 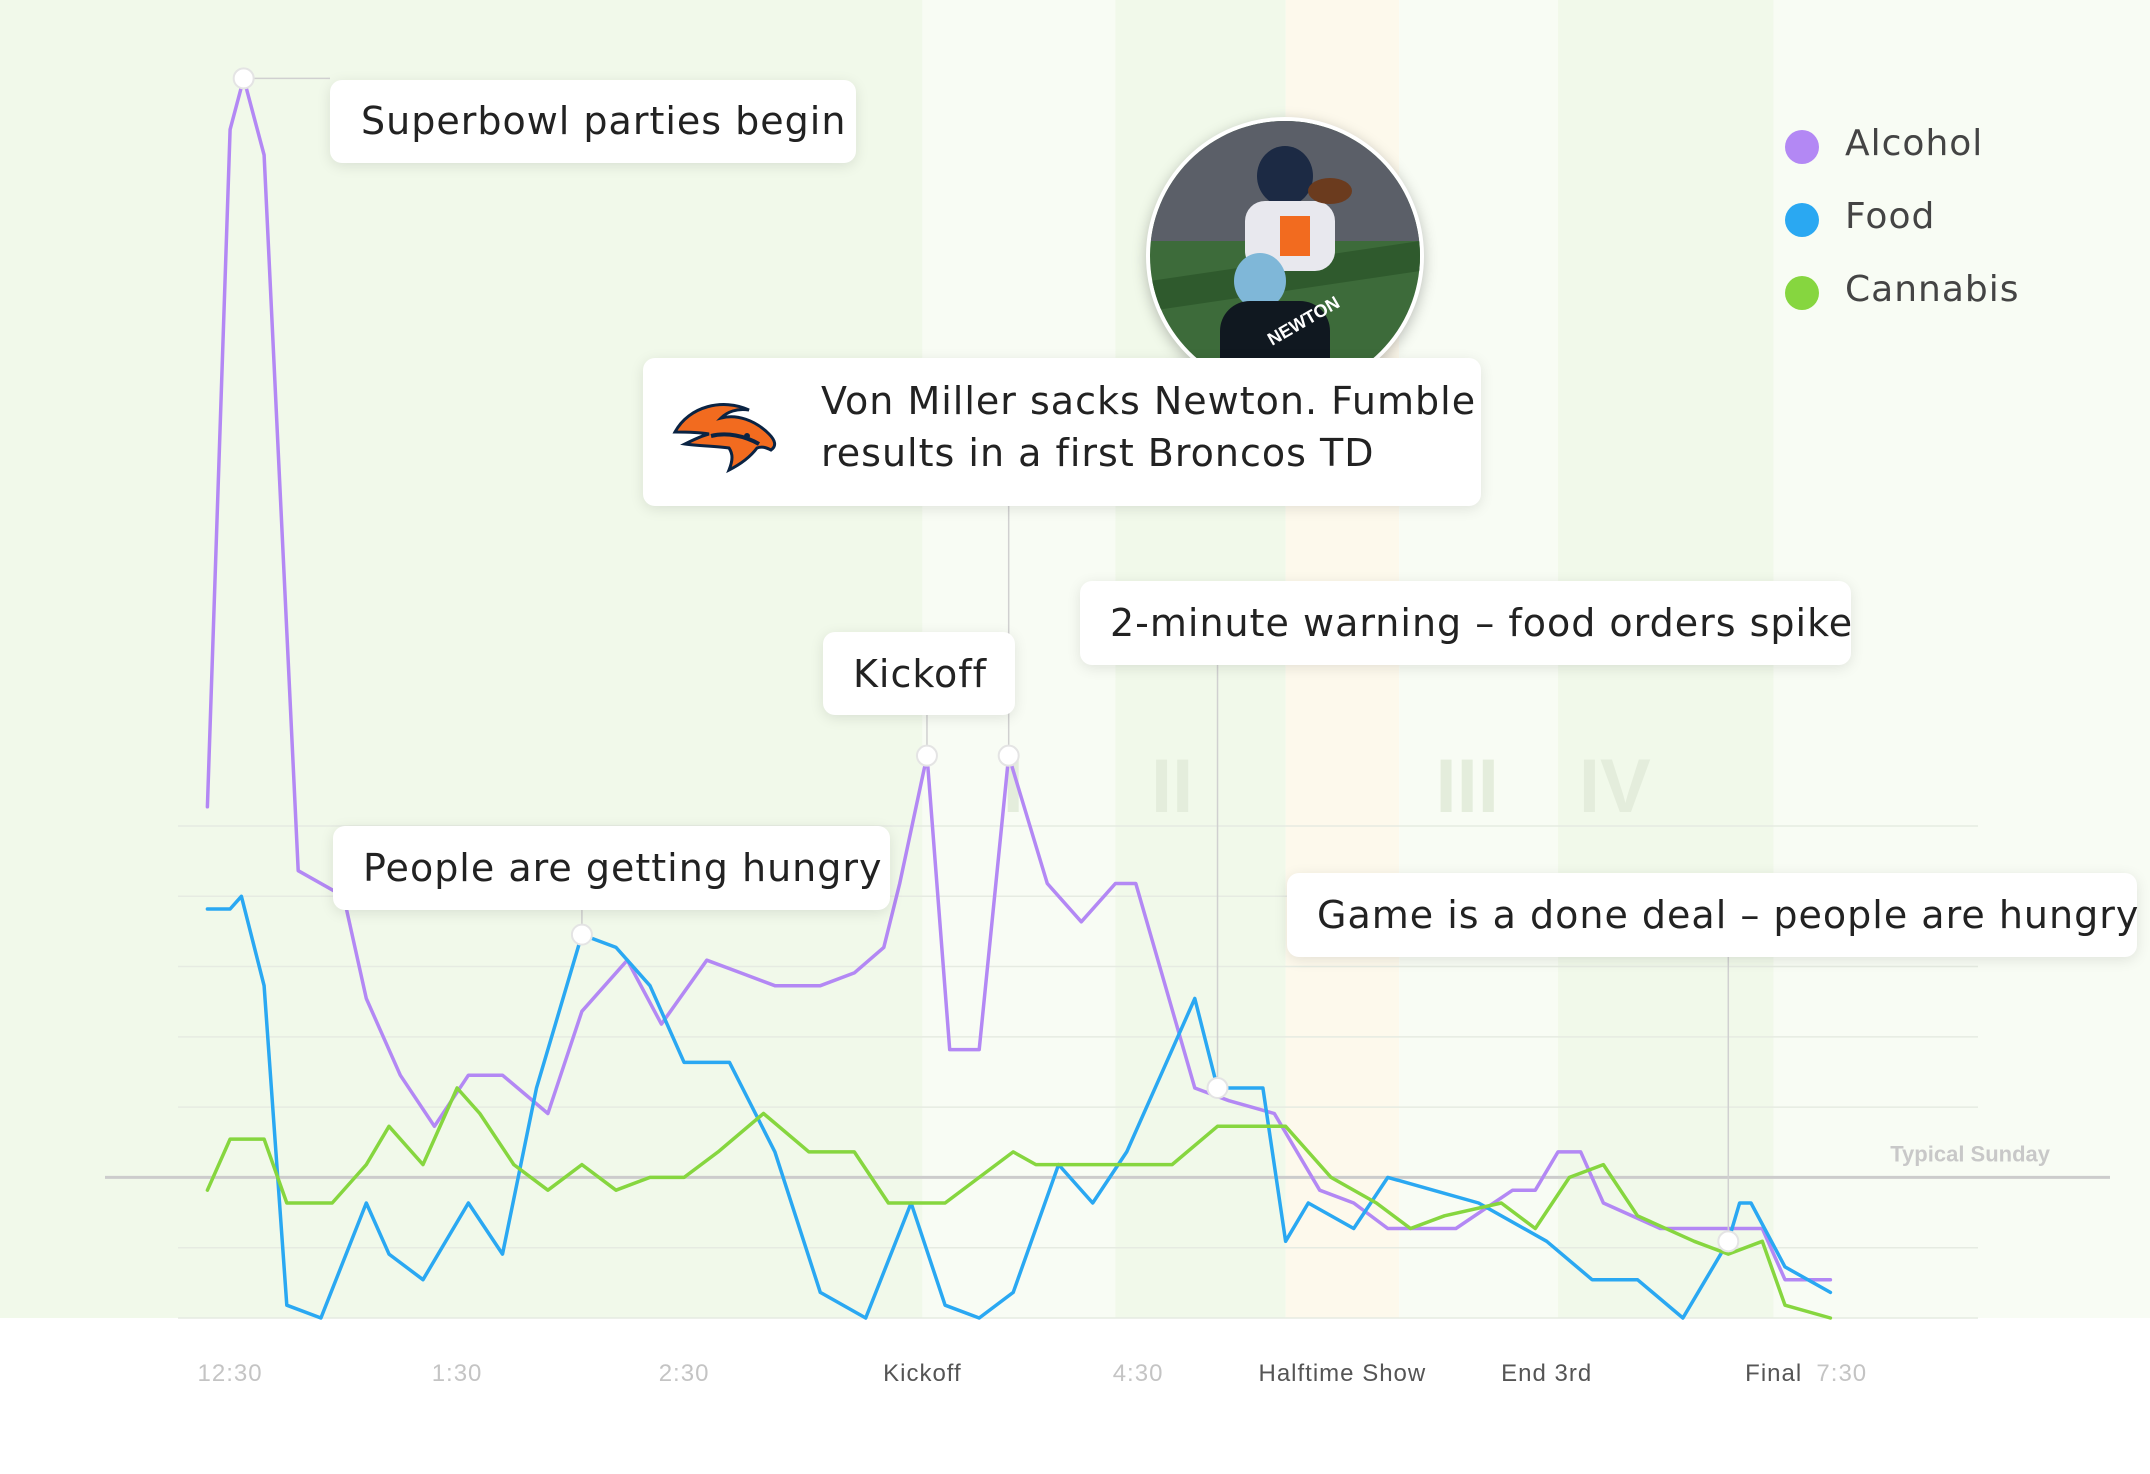 What do you see at coordinates (1019, 1203) in the screenshot?
I see `series-line-cannabis` at bounding box center [1019, 1203].